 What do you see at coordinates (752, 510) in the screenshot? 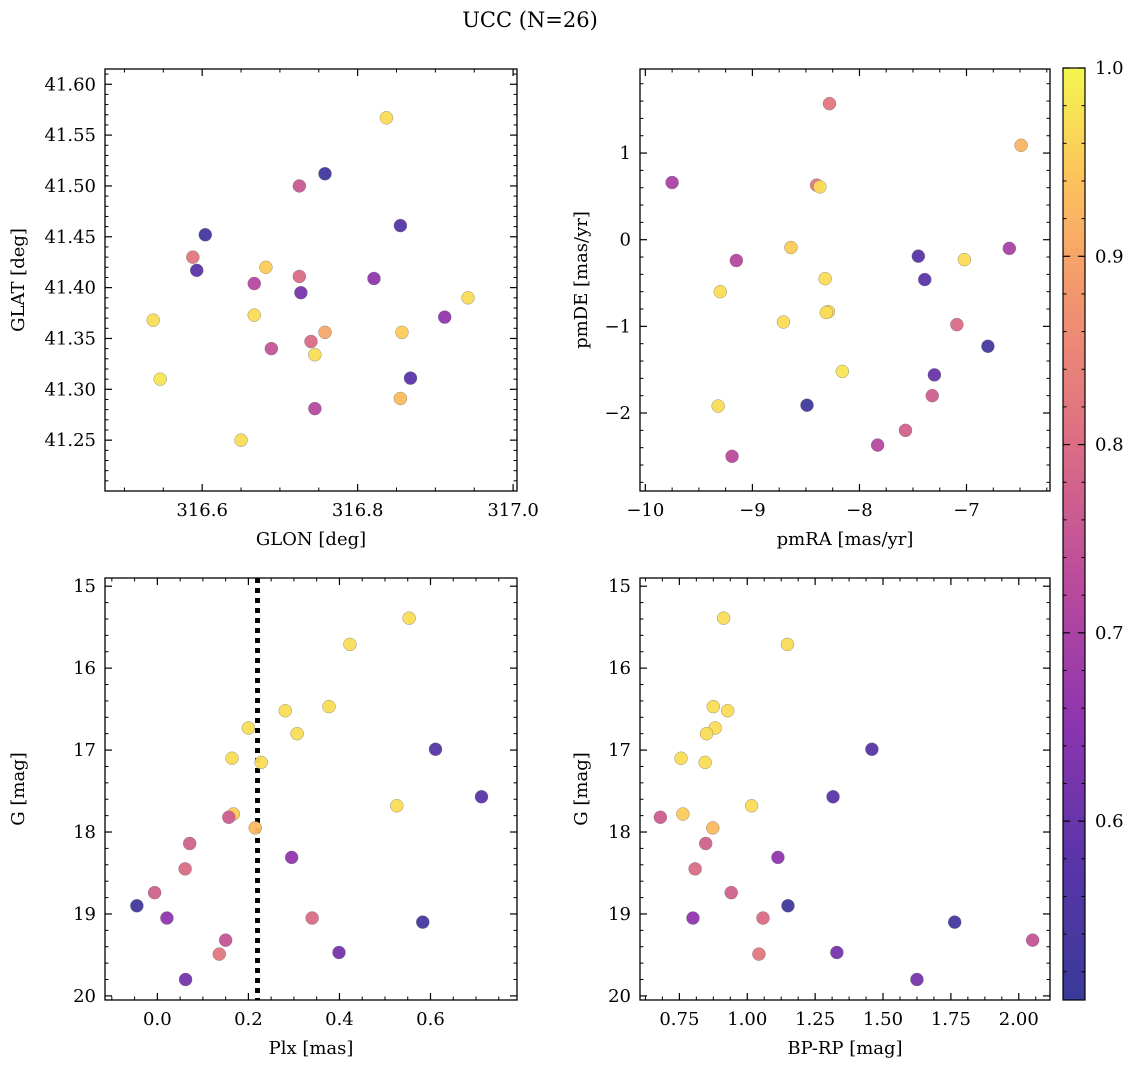
I see `x-tick-label: −9` at bounding box center [752, 510].